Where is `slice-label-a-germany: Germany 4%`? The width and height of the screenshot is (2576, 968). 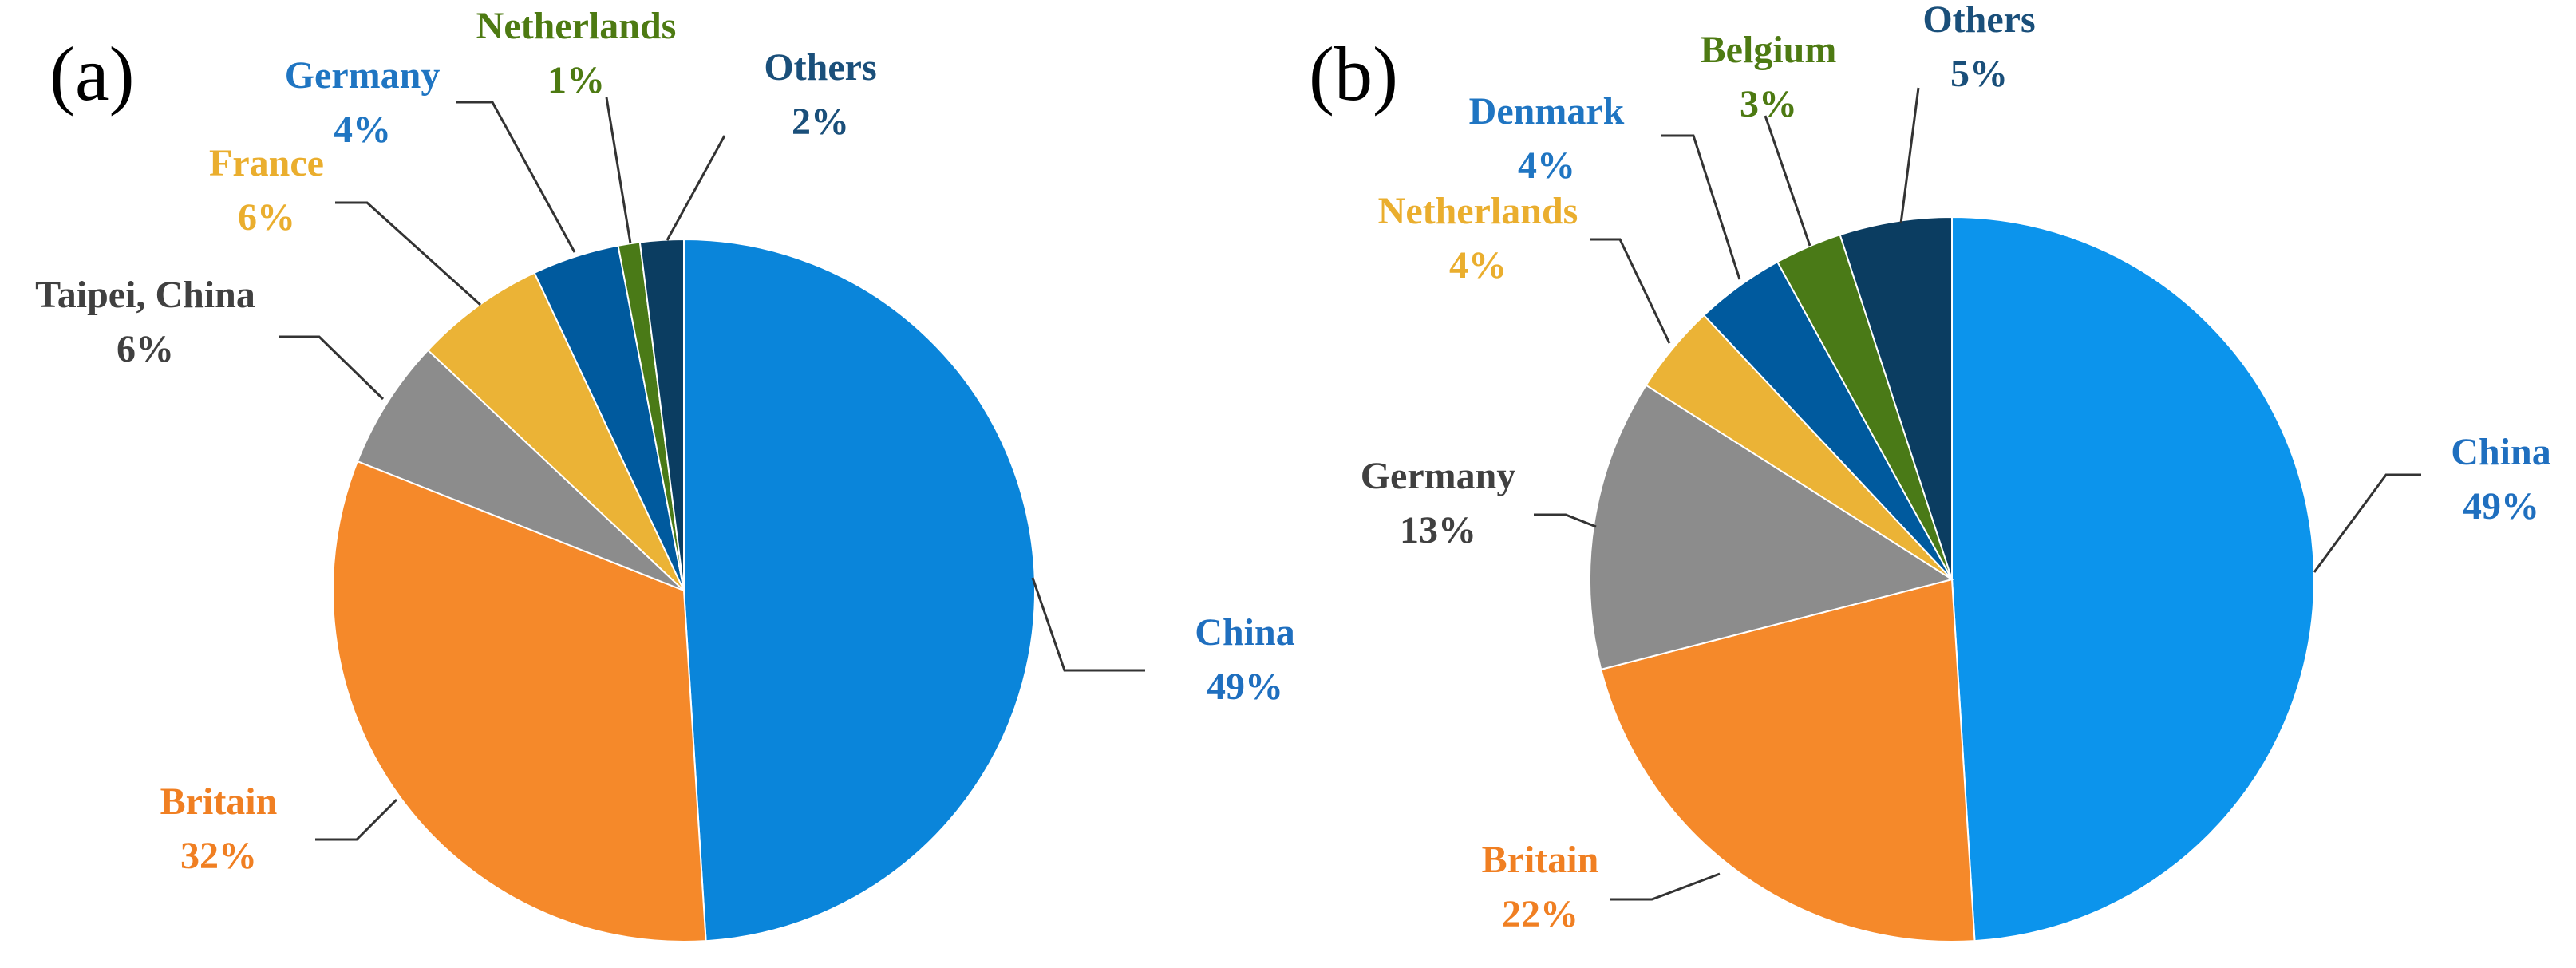
slice-label-a-germany: Germany 4% is located at coordinates (363, 102).